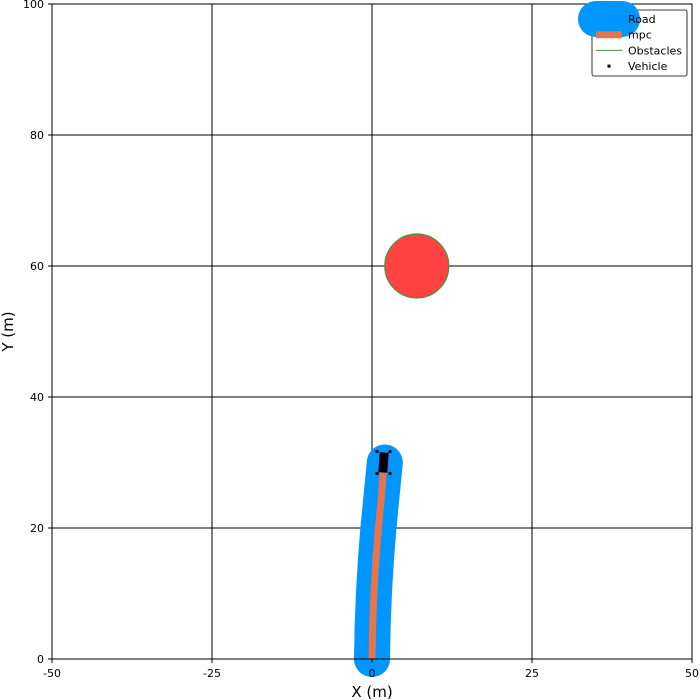 The width and height of the screenshot is (700, 700). I want to click on y-tick-label: 40, so click(37, 397).